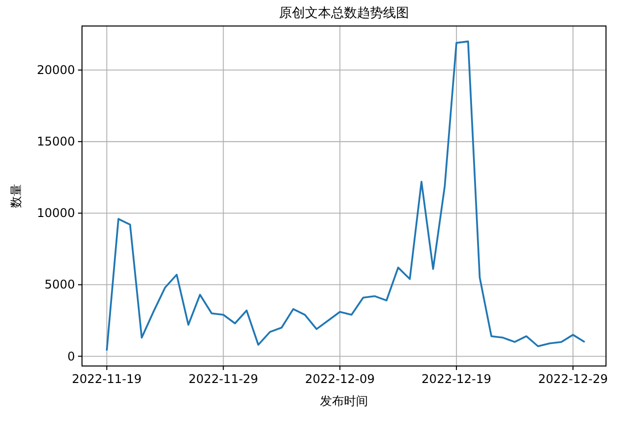 Image resolution: width=644 pixels, height=421 pixels. What do you see at coordinates (59, 285) in the screenshot?
I see `y-tick-label: 5000` at bounding box center [59, 285].